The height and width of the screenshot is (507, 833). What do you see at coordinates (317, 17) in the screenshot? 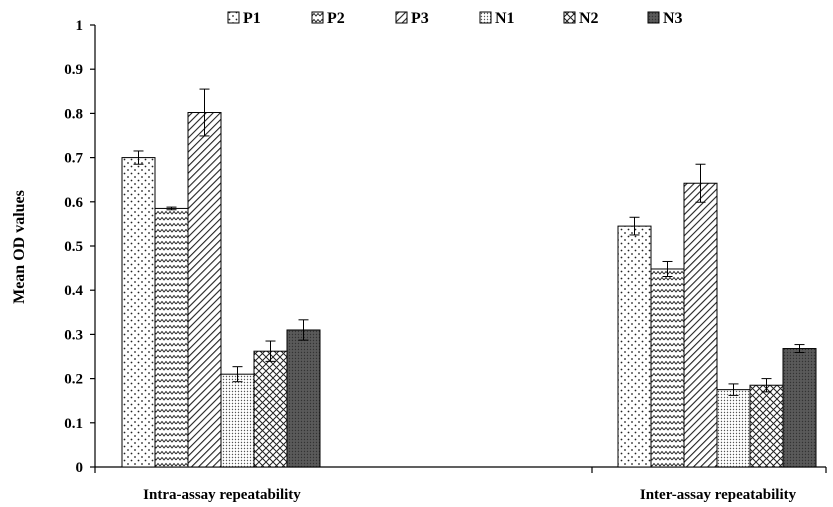
I see `legend-swatch-p2` at bounding box center [317, 17].